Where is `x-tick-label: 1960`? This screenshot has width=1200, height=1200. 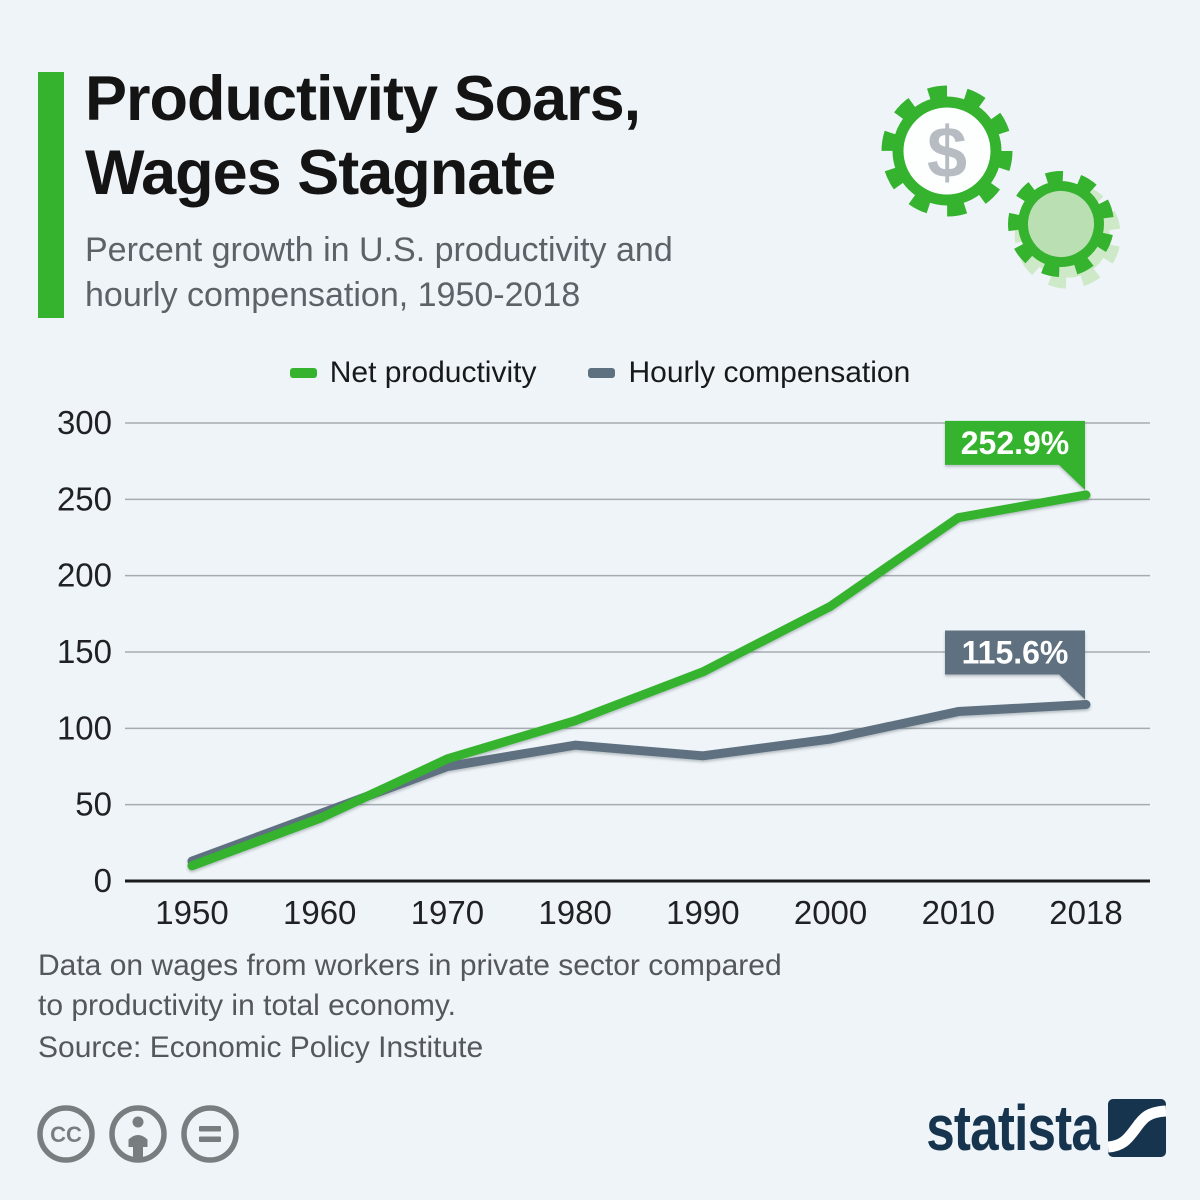
x-tick-label: 1960 is located at coordinates (319, 912).